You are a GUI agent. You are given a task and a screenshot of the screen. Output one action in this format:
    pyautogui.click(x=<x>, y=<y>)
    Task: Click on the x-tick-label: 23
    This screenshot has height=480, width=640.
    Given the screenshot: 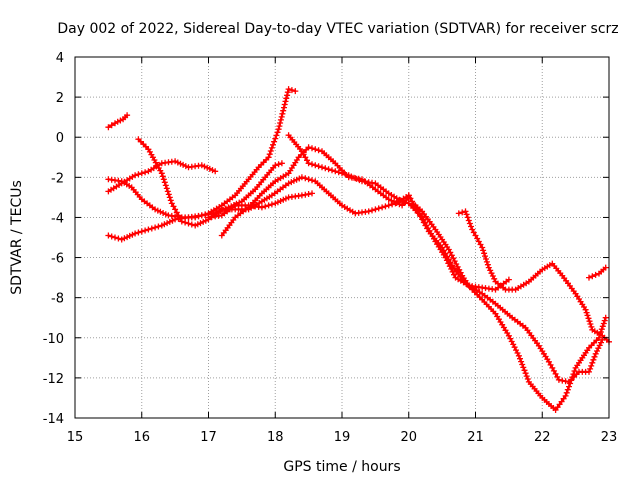 What is the action you would take?
    pyautogui.click(x=609, y=437)
    